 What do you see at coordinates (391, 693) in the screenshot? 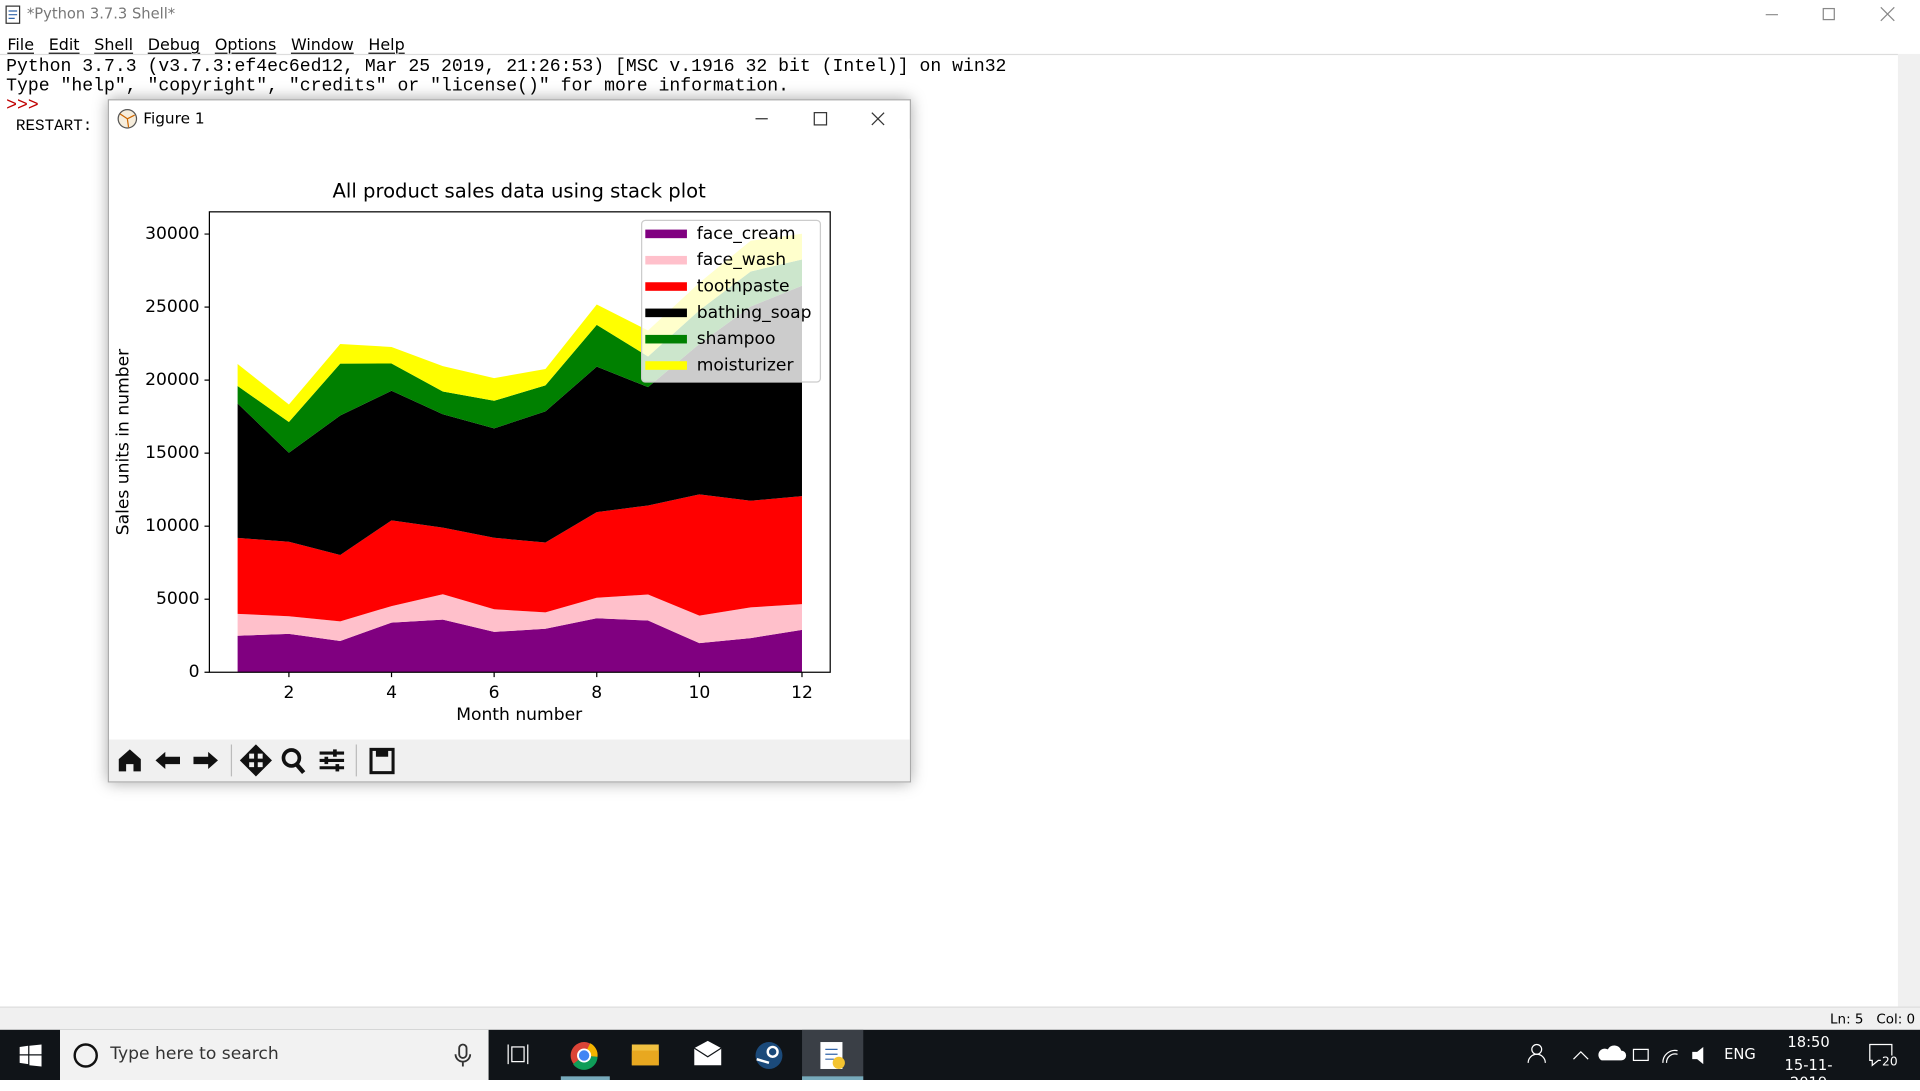
I see `x-tick-label: 4` at bounding box center [391, 693].